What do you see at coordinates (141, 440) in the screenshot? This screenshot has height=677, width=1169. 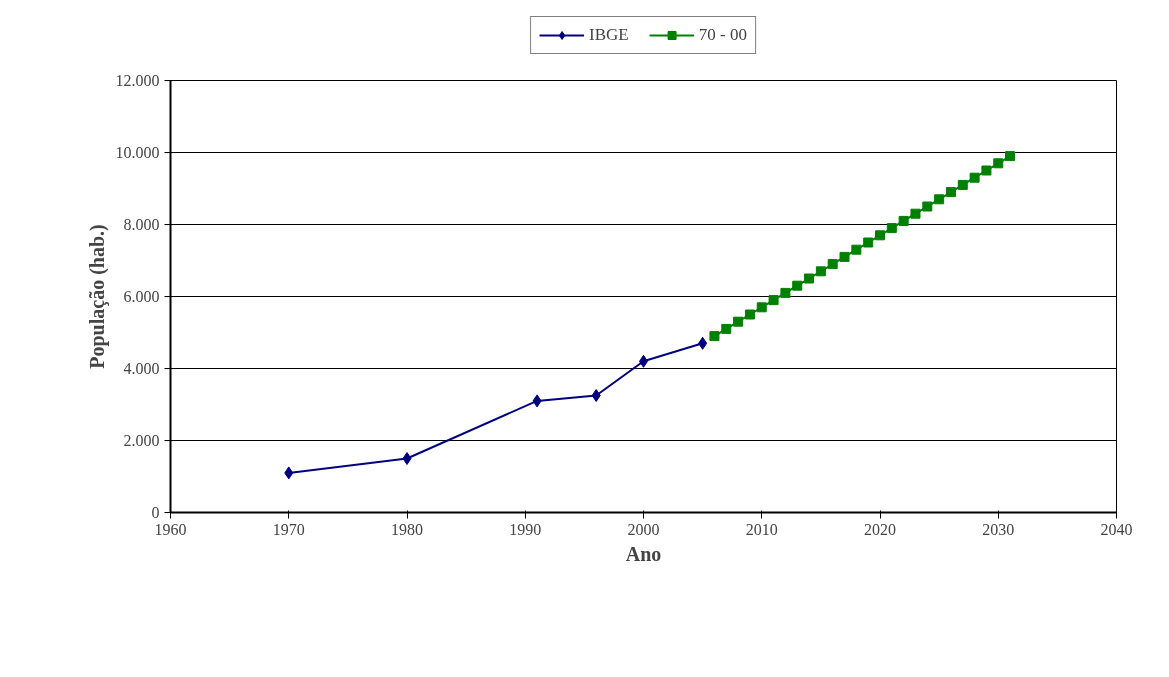 I see `y-tick-label: 2.000` at bounding box center [141, 440].